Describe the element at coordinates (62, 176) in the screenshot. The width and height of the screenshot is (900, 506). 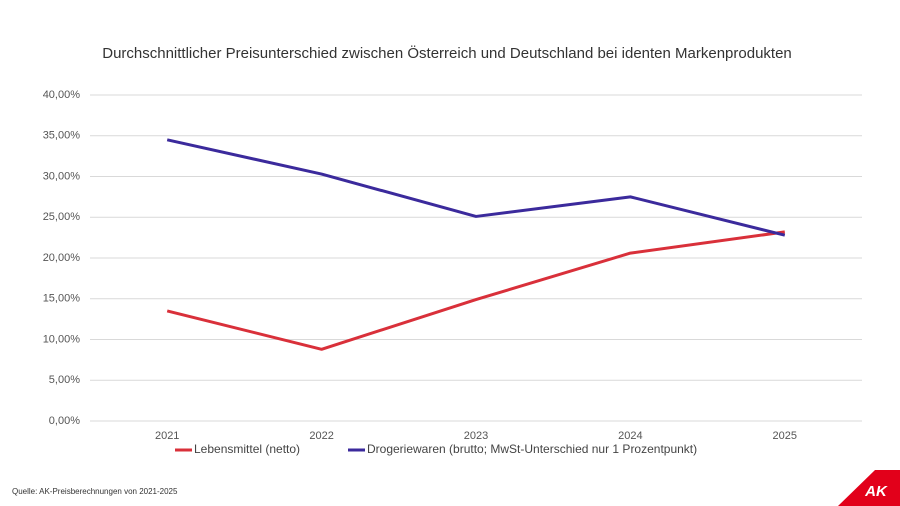
I see `y-tick-label: 30,00%` at that location.